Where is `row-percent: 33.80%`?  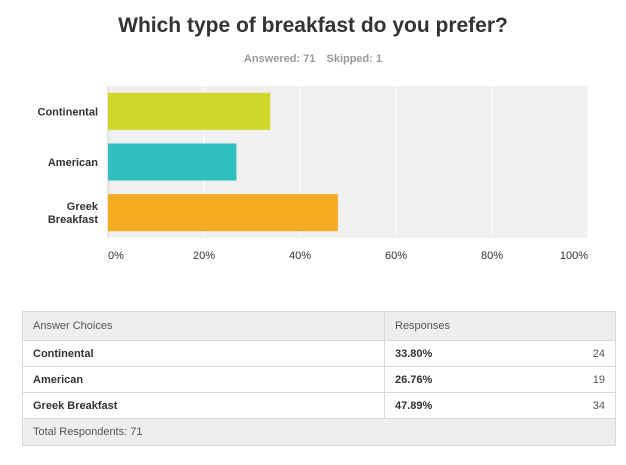 row-percent: 33.80% is located at coordinates (434, 353).